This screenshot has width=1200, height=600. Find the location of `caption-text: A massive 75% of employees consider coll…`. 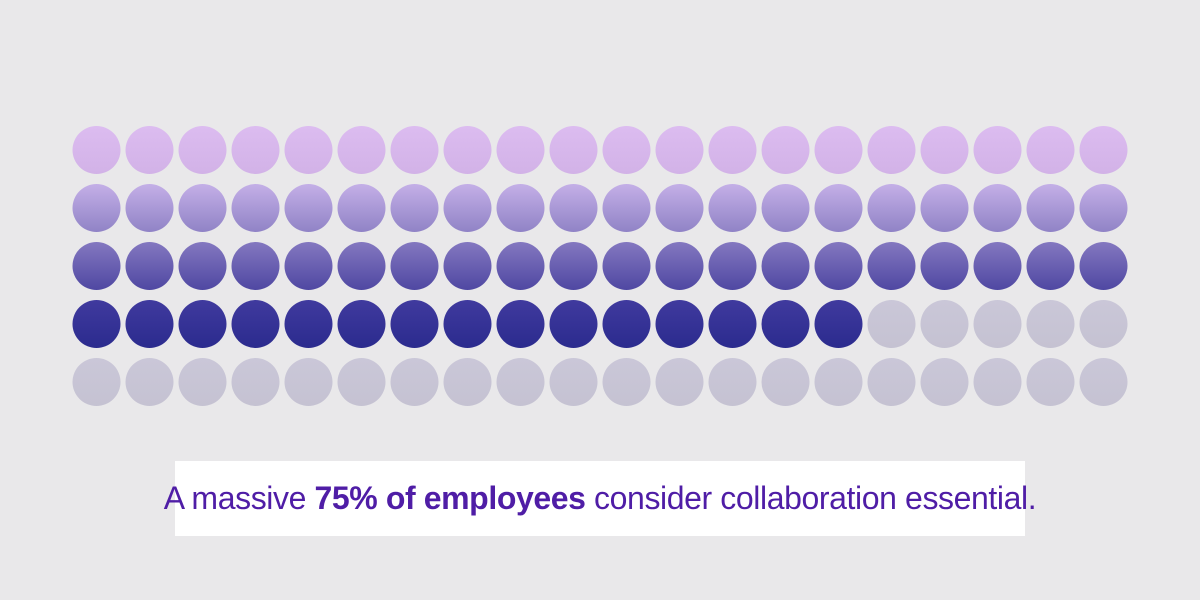

caption-text: A massive 75% of employees consider coll… is located at coordinates (600, 498).